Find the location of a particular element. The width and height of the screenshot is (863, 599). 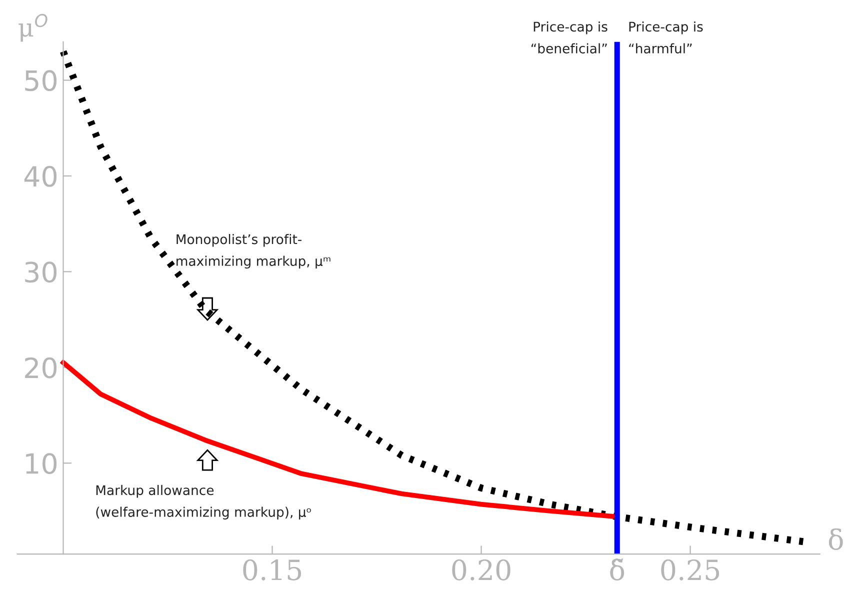

x-tick-label: 0.25 is located at coordinates (690, 569).